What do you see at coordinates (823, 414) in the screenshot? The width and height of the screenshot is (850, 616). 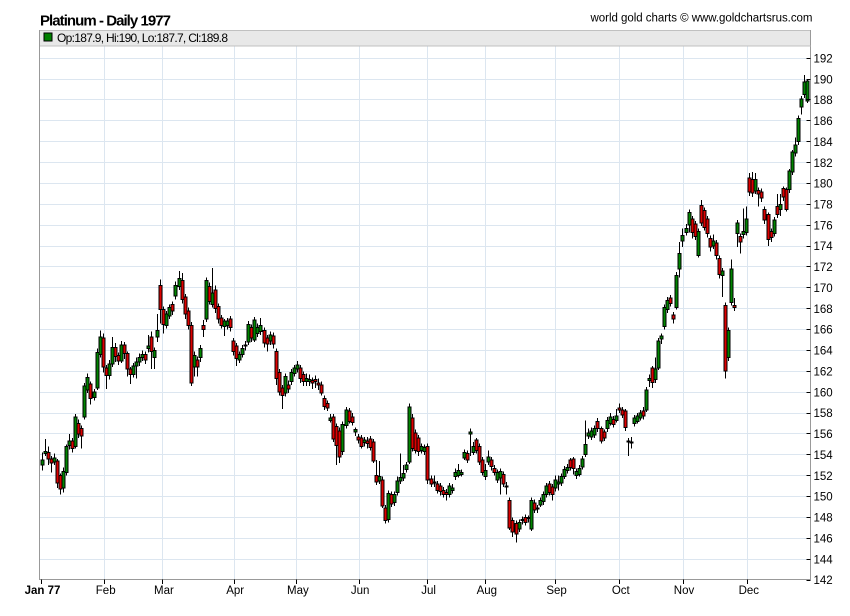 I see `svg-text: 158` at bounding box center [823, 414].